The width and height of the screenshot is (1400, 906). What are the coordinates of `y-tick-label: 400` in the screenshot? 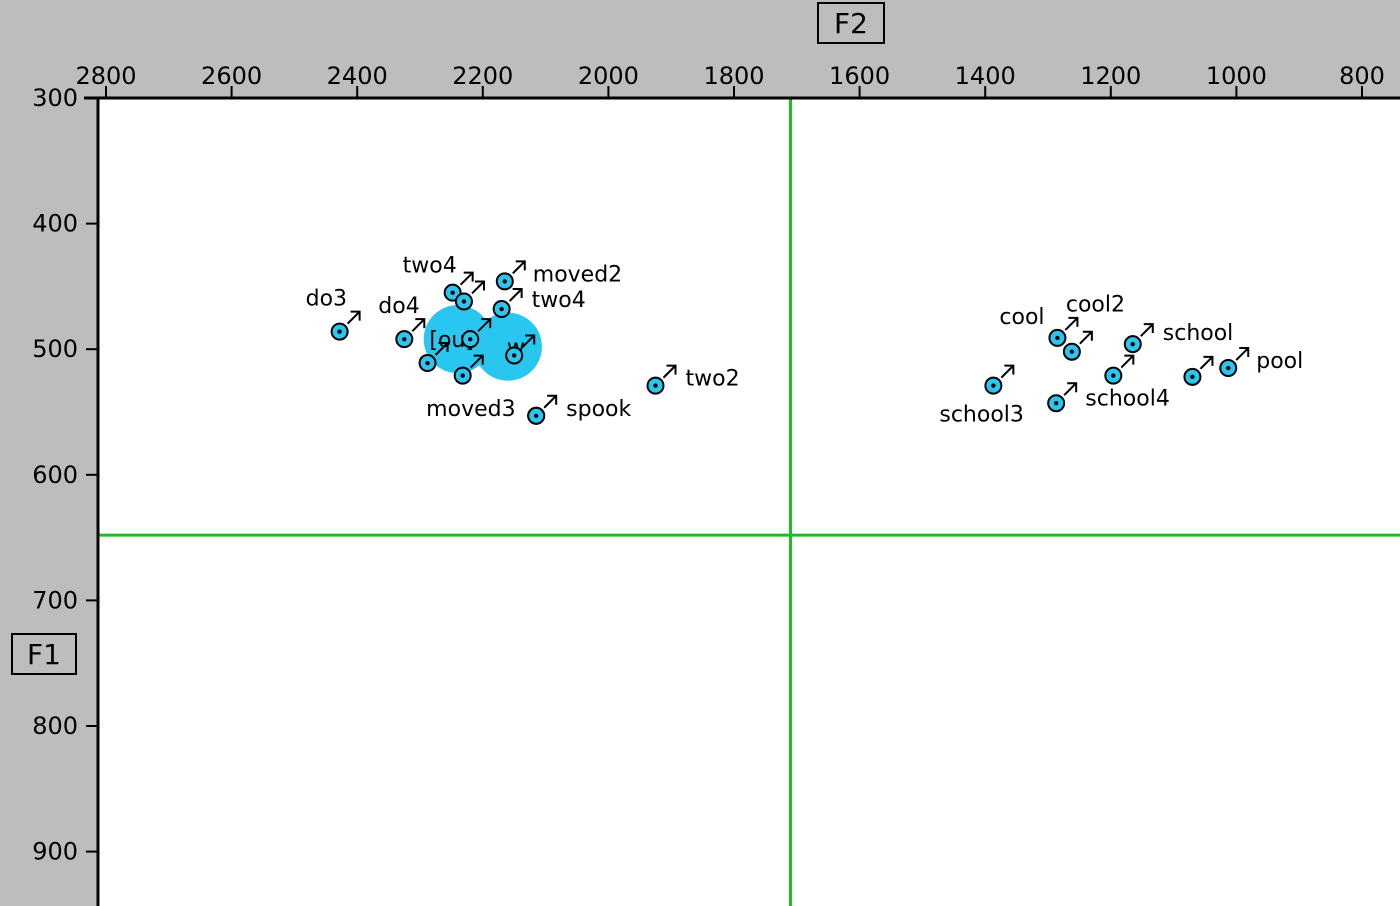 It's located at (55, 224).